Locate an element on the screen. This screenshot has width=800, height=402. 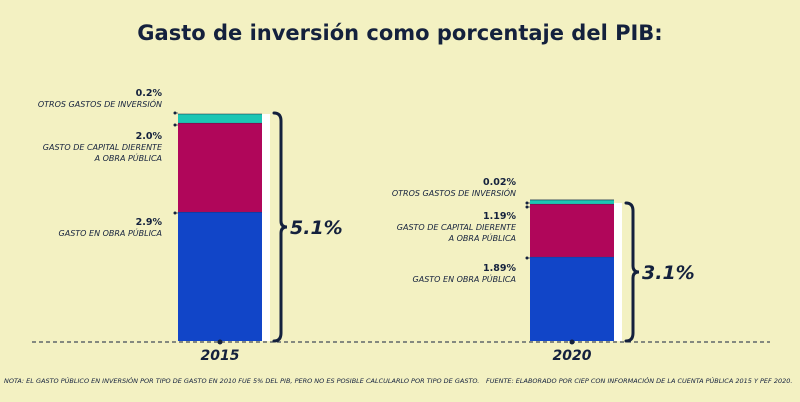
data-label: 2.0% is located at coordinates (149, 136).